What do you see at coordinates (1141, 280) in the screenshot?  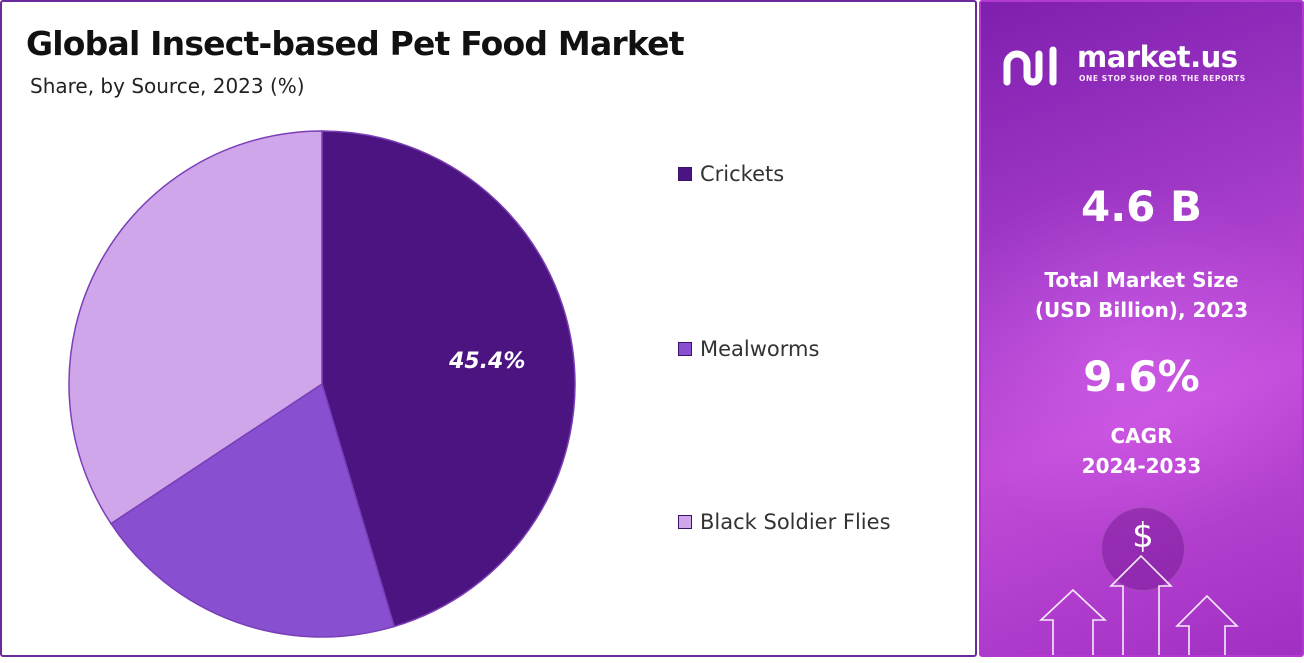 I see `market-size-label-line1: Total Market Size` at bounding box center [1141, 280].